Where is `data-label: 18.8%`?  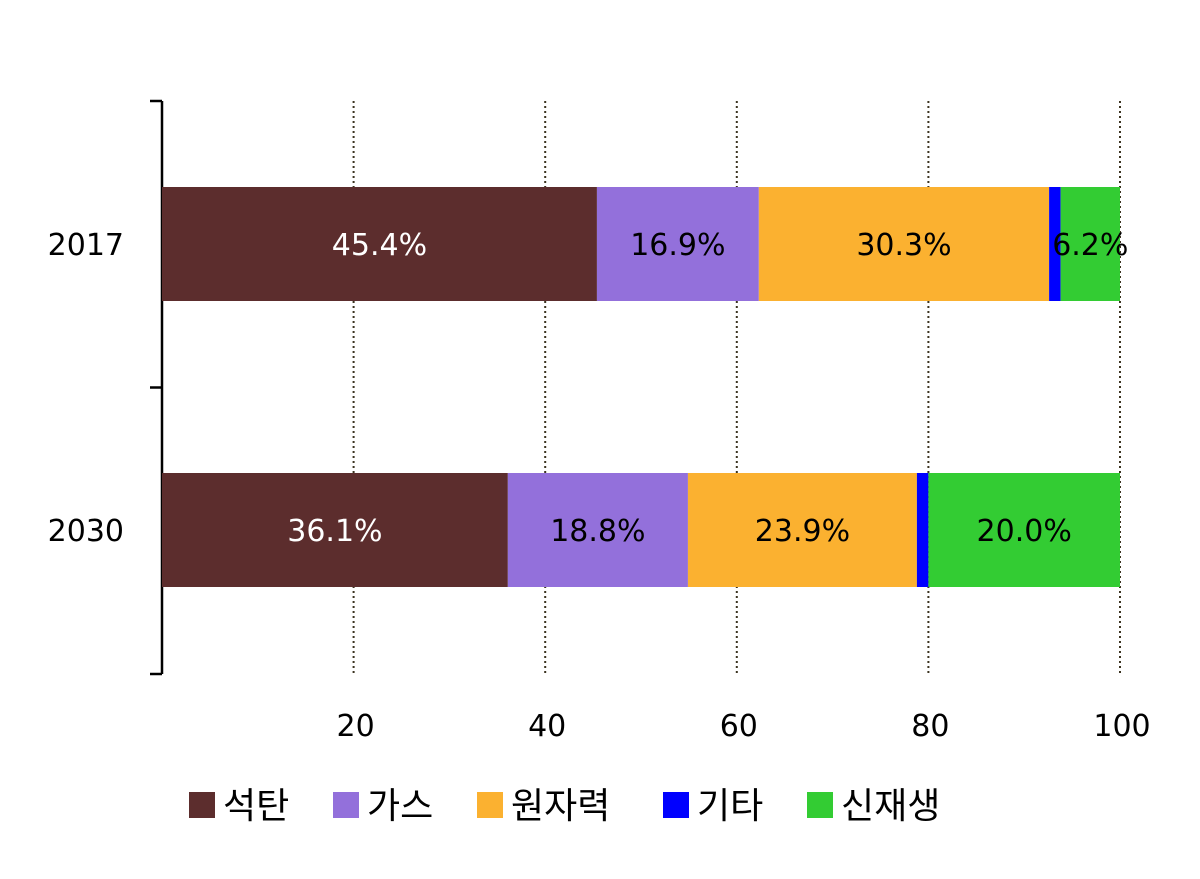 data-label: 18.8% is located at coordinates (597, 531).